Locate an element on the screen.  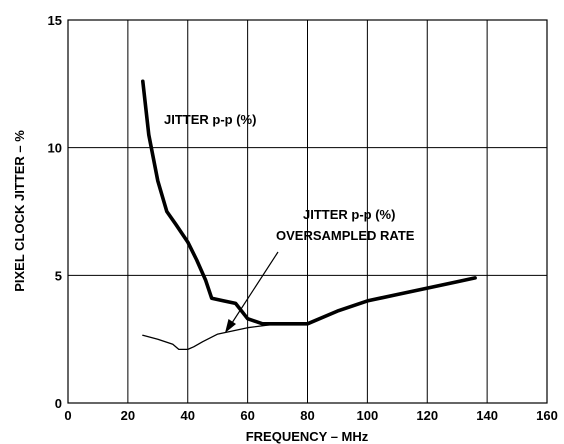
annotation-oversampled-line2: OVERSAMPLED RATE is located at coordinates (345, 235).